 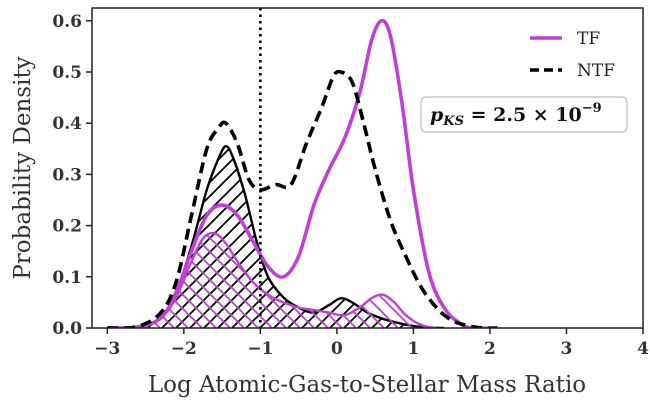 I want to click on legend: TF NTF, so click(x=572, y=55).